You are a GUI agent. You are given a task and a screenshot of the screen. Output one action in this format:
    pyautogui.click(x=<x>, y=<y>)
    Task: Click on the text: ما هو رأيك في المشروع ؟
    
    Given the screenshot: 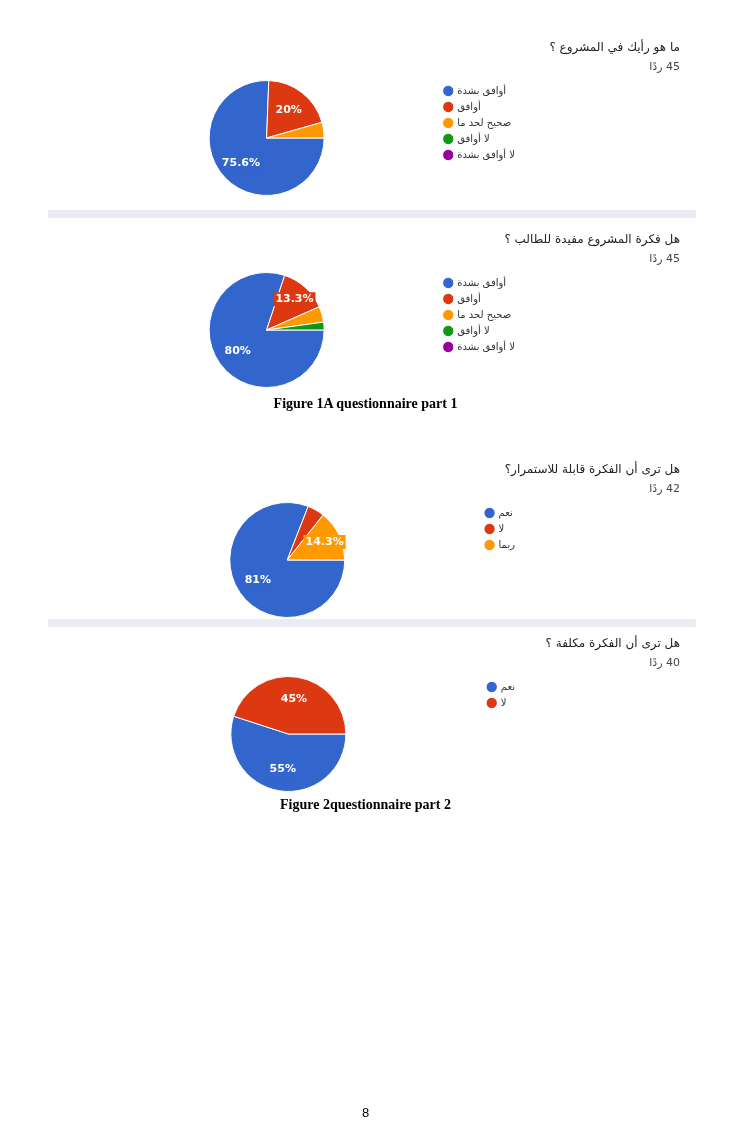 What is the action you would take?
    pyautogui.click(x=614, y=47)
    